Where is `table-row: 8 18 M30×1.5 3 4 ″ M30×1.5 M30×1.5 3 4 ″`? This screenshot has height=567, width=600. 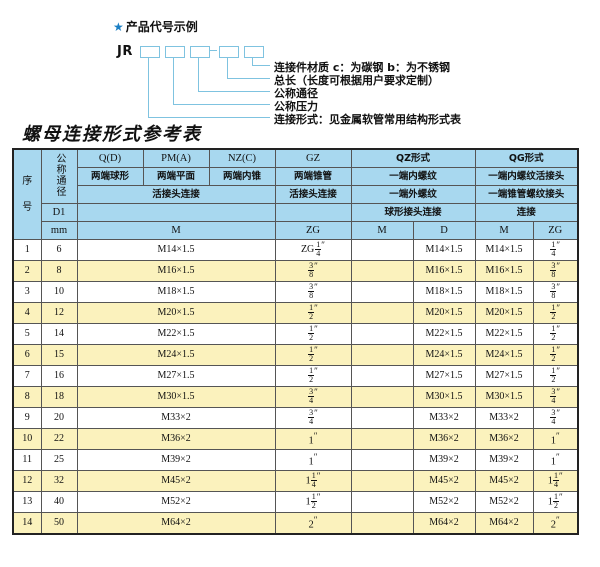 table-row: 8 18 M30×1.5 3 4 ″ M30×1.5 M30×1.5 3 4 ″ is located at coordinates (295, 397).